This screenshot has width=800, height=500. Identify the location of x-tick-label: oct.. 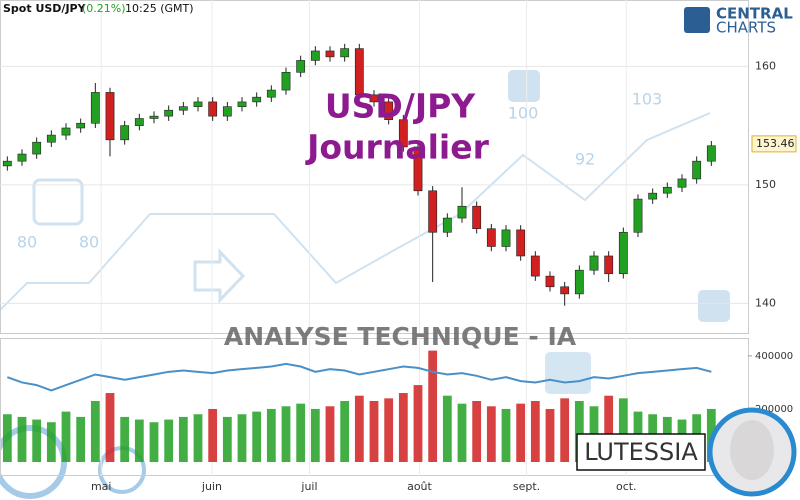
(626, 486).